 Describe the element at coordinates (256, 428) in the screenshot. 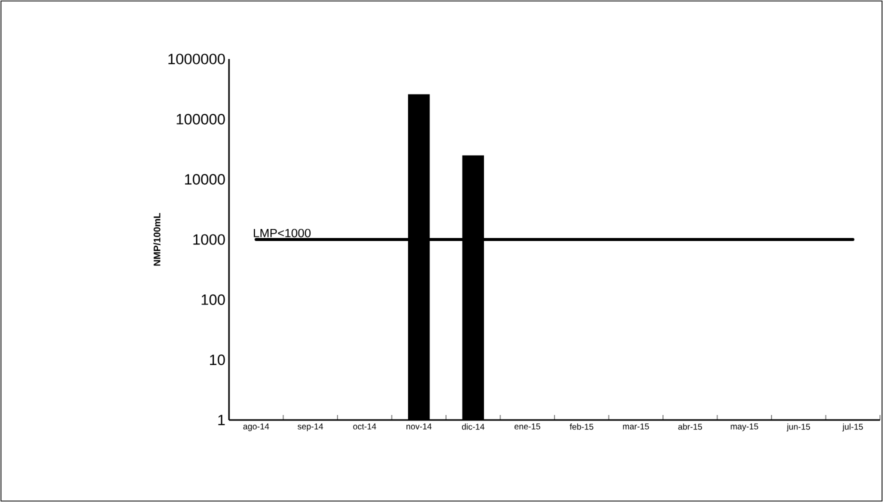

I see `x-tick-label: ago-14` at that location.